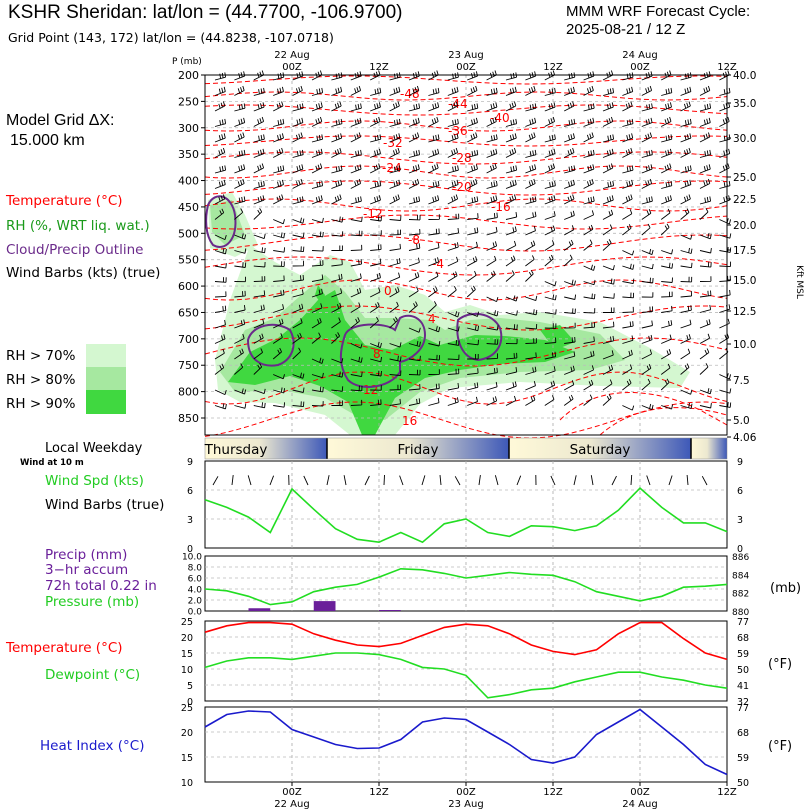 This screenshot has height=811, width=810. What do you see at coordinates (466, 515) in the screenshot?
I see `wind-speed-line` at bounding box center [466, 515].